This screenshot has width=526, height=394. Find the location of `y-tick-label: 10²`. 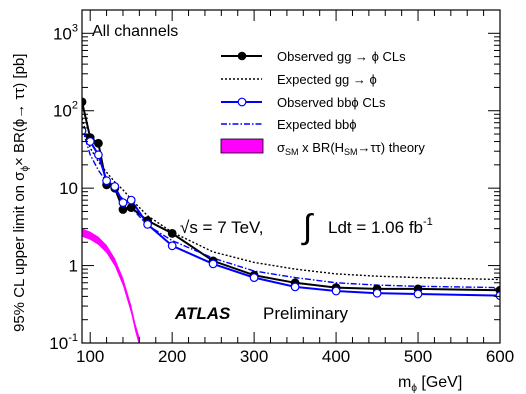

y-tick-label: 10² is located at coordinates (65, 110).